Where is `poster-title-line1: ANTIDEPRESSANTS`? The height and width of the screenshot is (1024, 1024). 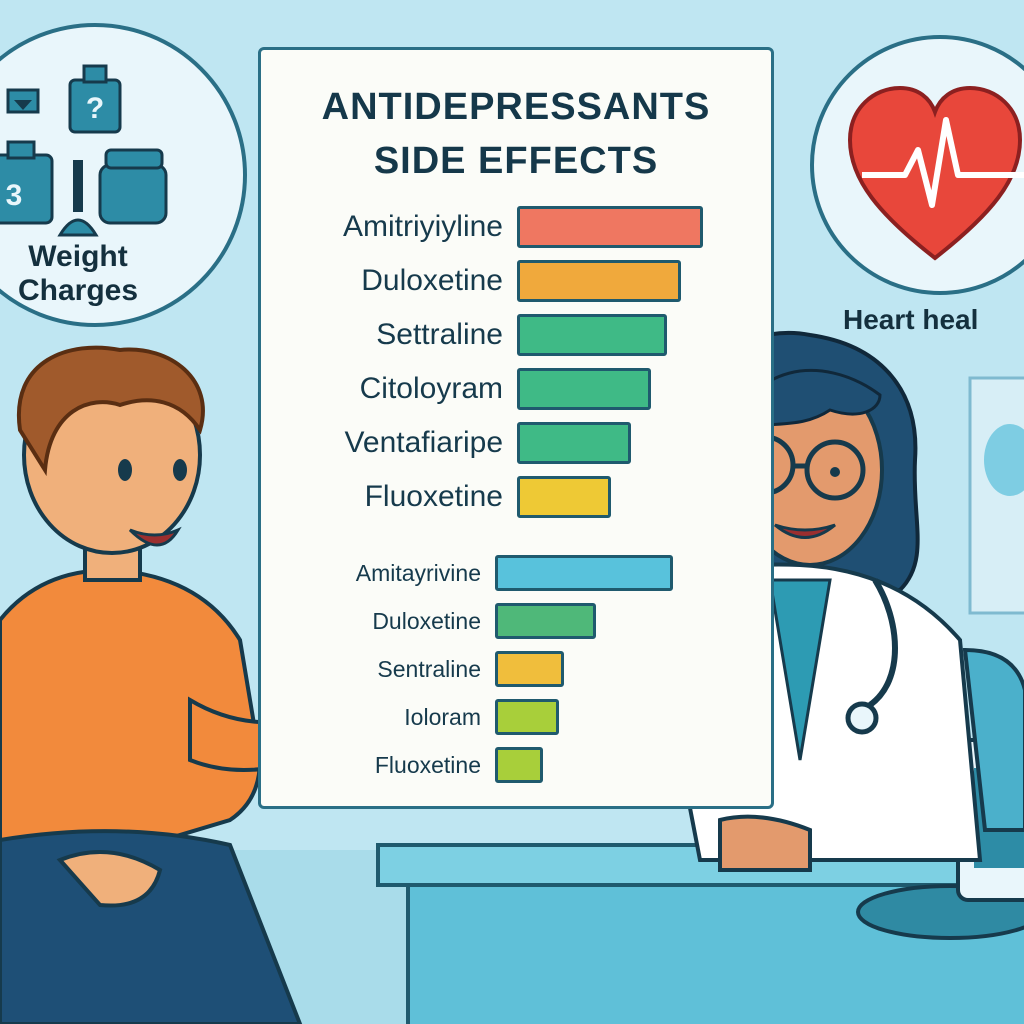 poster-title-line1: ANTIDEPRESSANTS is located at coordinates (516, 107).